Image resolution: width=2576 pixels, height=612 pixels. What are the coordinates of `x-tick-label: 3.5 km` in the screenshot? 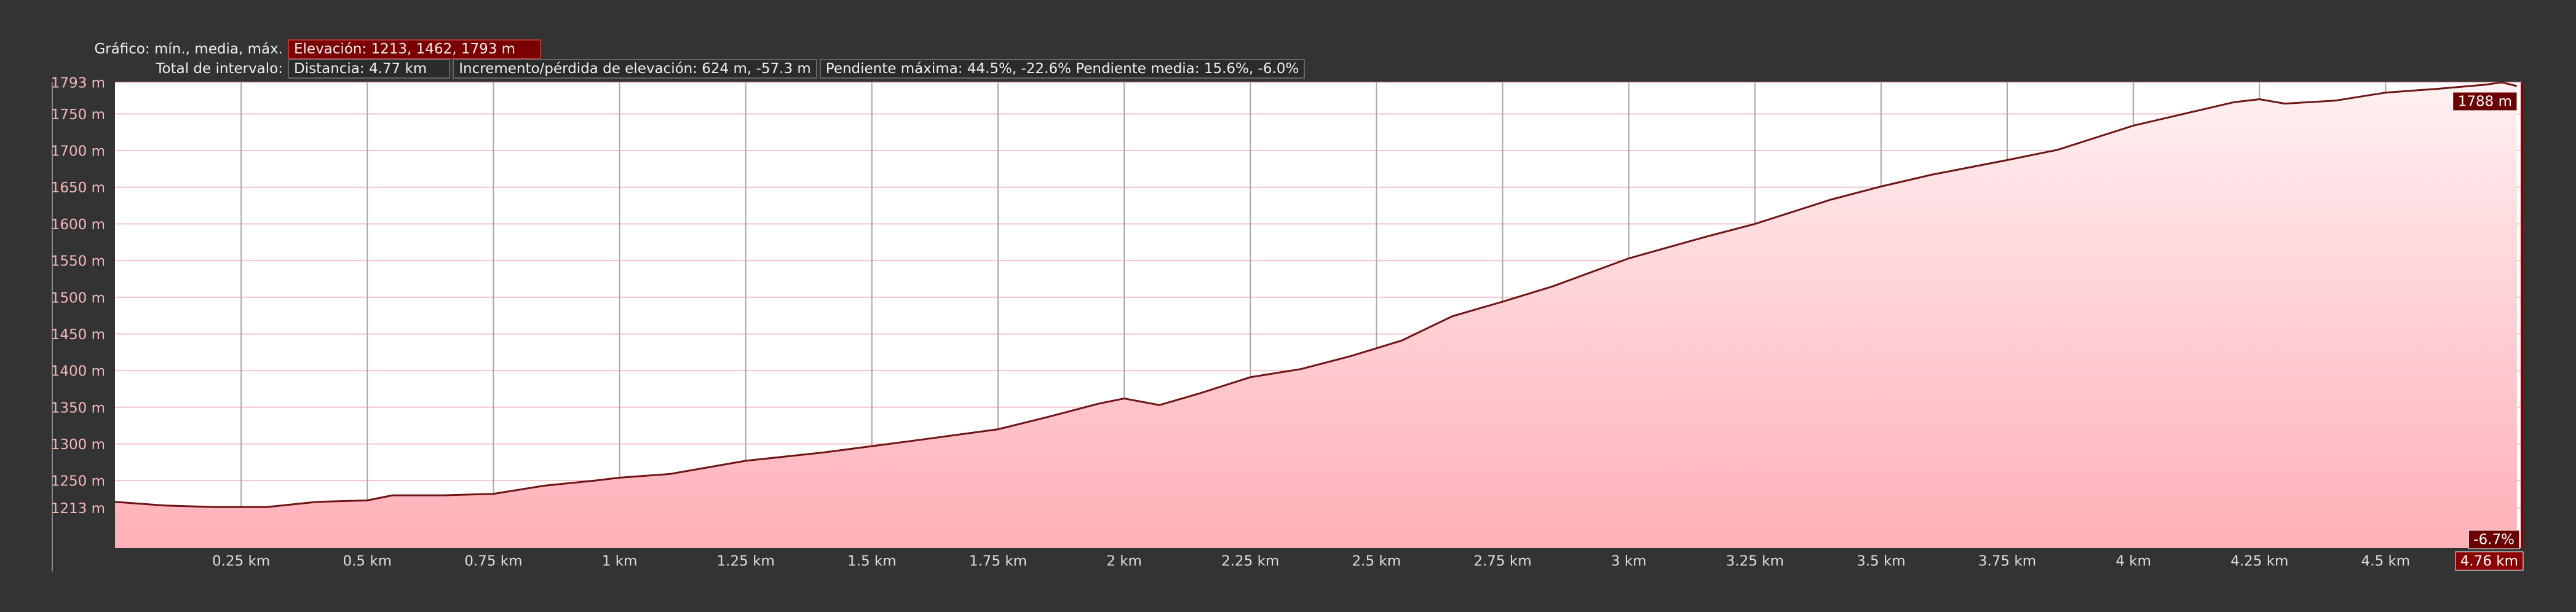 It's located at (1881, 562).